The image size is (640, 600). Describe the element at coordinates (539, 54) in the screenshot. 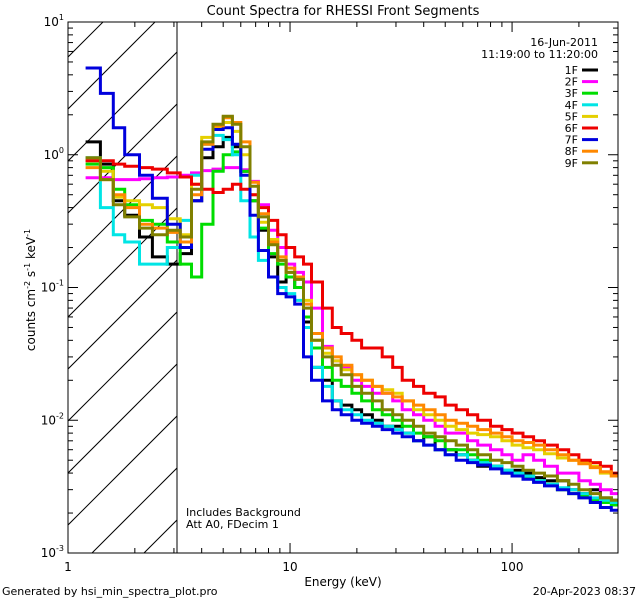

I see `time-range-label: 11:19:00 to 11:20:00` at that location.